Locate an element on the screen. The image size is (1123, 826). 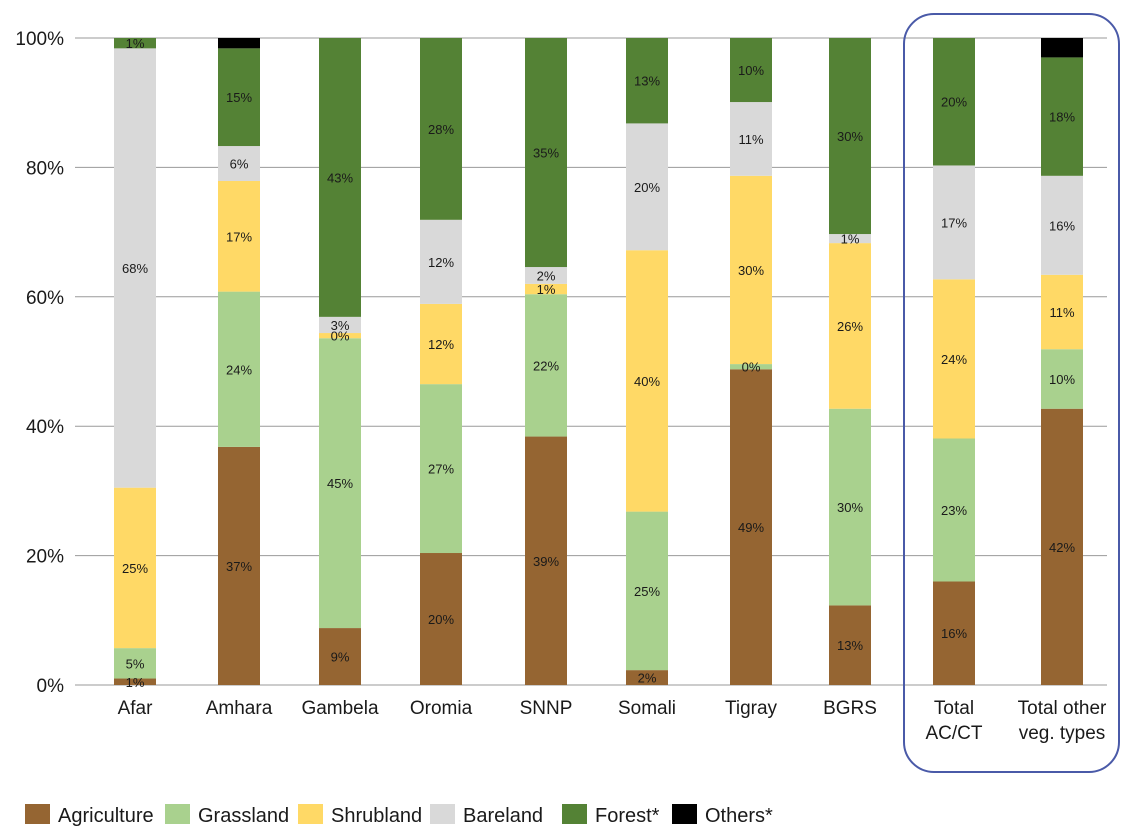
legend-label: Shrubland is located at coordinates (376, 815).